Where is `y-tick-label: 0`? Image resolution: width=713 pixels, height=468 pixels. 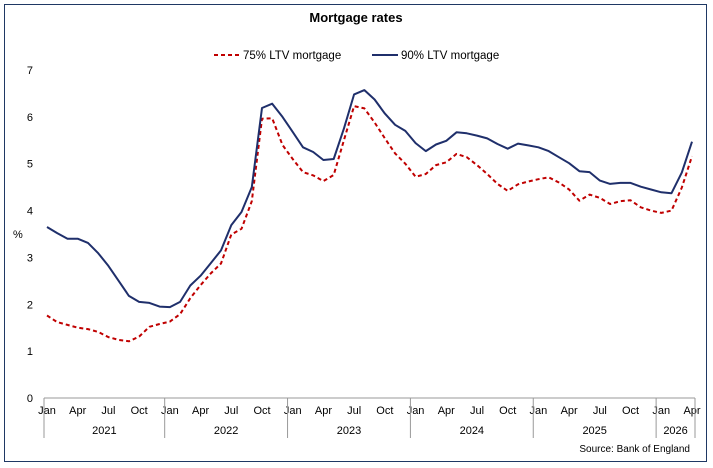
y-tick-label: 0 is located at coordinates (30, 399).